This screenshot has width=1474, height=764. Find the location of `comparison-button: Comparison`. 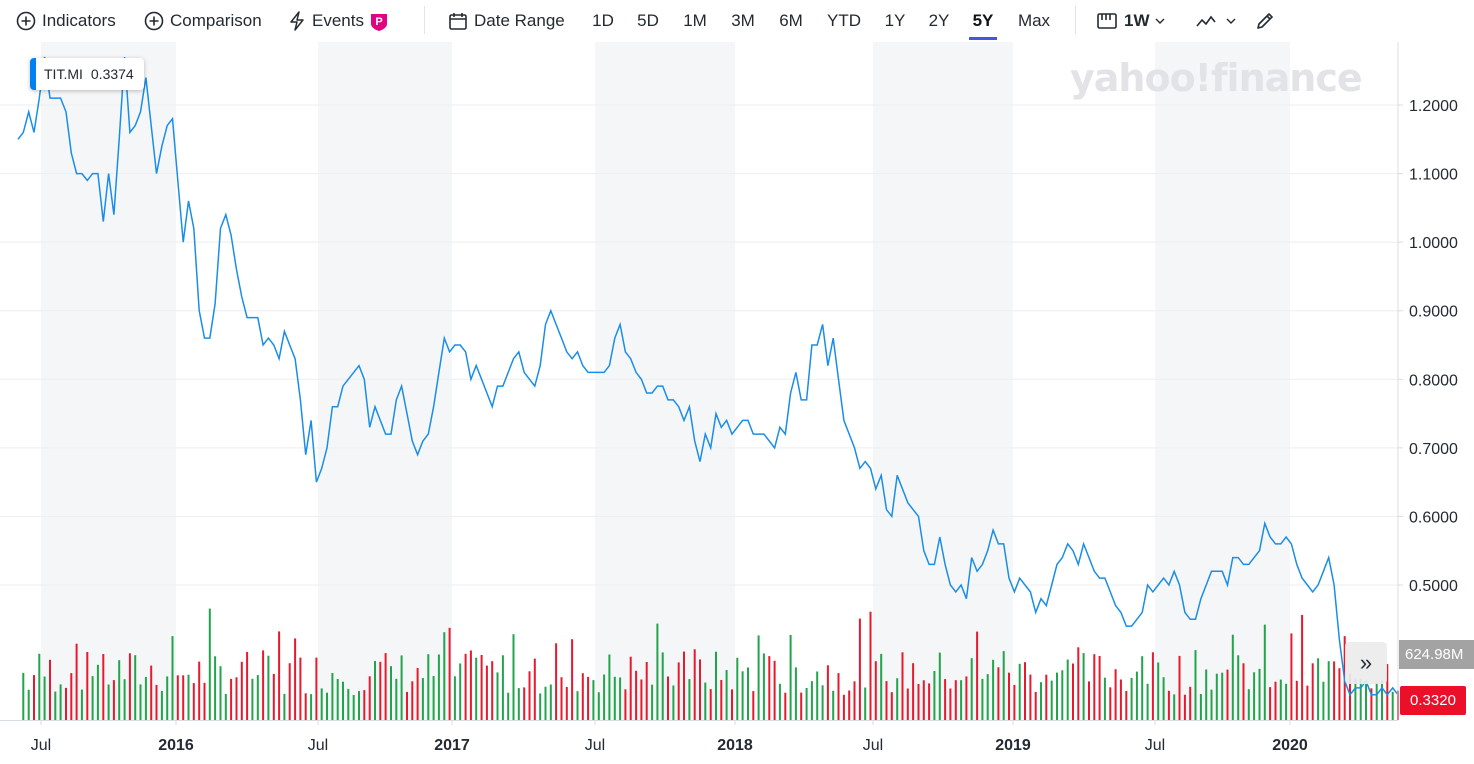

comparison-button: Comparison is located at coordinates (203, 21).